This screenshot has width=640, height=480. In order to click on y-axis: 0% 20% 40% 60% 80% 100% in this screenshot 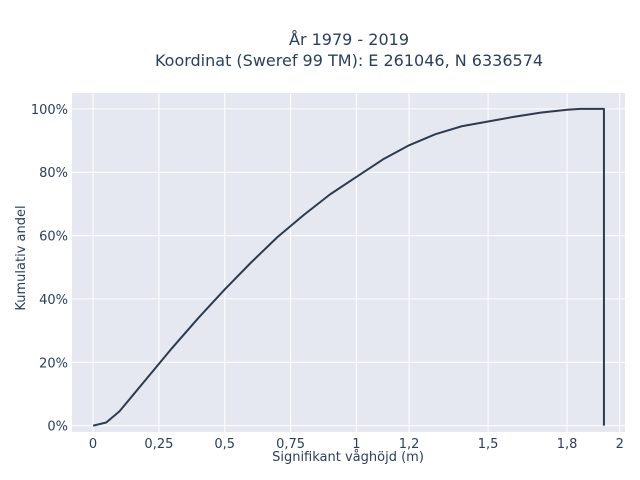, I will do `click(49, 269)`.